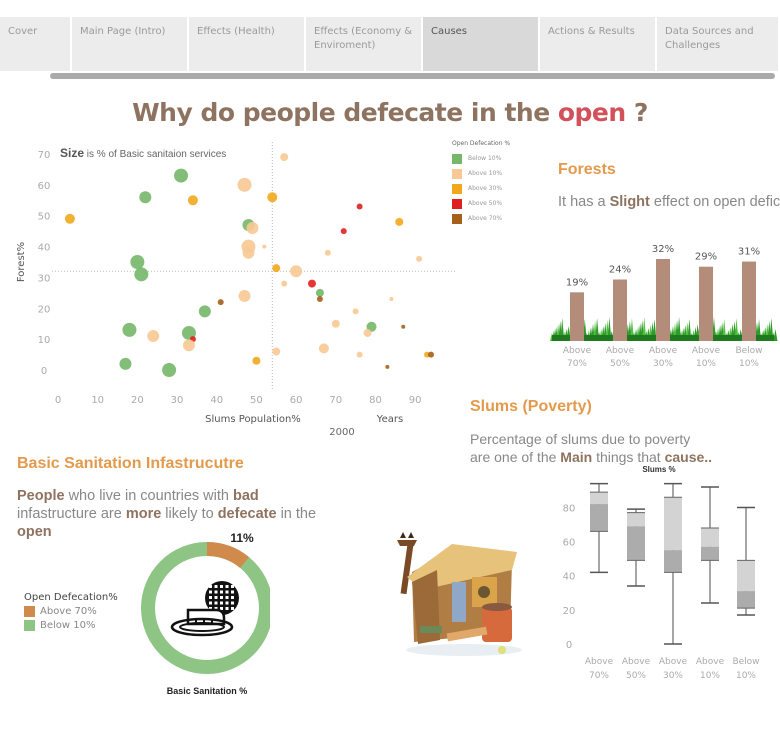 The width and height of the screenshot is (780, 740). What do you see at coordinates (44, 278) in the screenshot?
I see `svg-text: 30` at bounding box center [44, 278].